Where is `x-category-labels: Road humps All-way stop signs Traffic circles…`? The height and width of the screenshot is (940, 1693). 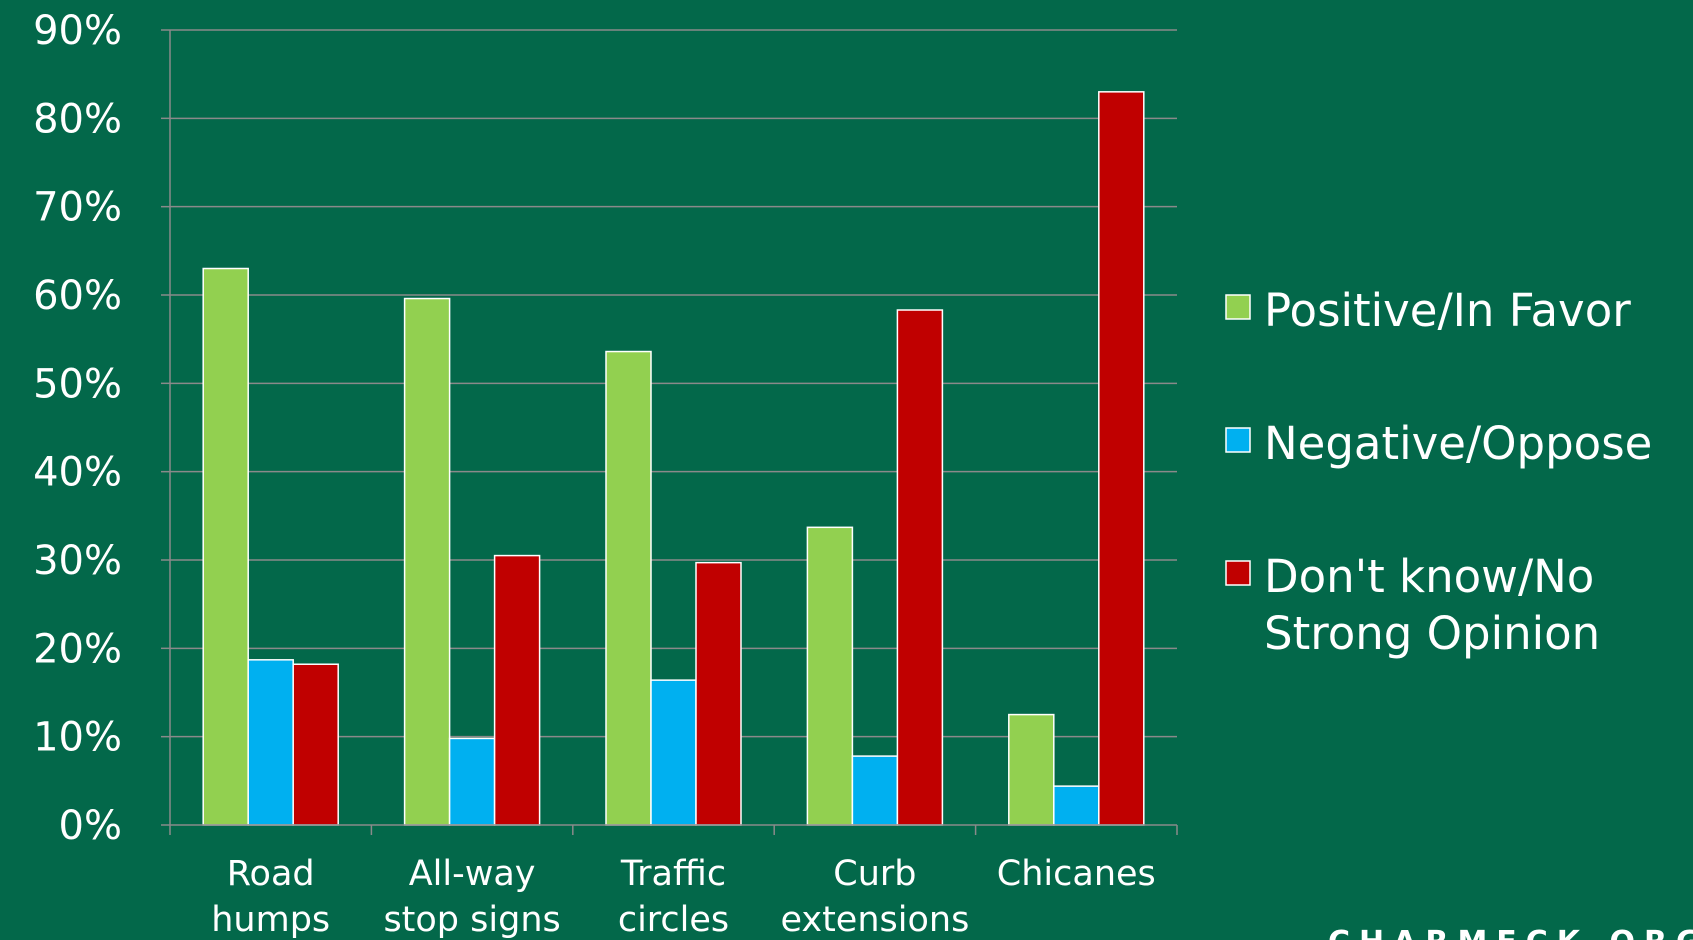 x-category-labels: Road humps All-way stop signs Traffic circles… is located at coordinates (683, 897).